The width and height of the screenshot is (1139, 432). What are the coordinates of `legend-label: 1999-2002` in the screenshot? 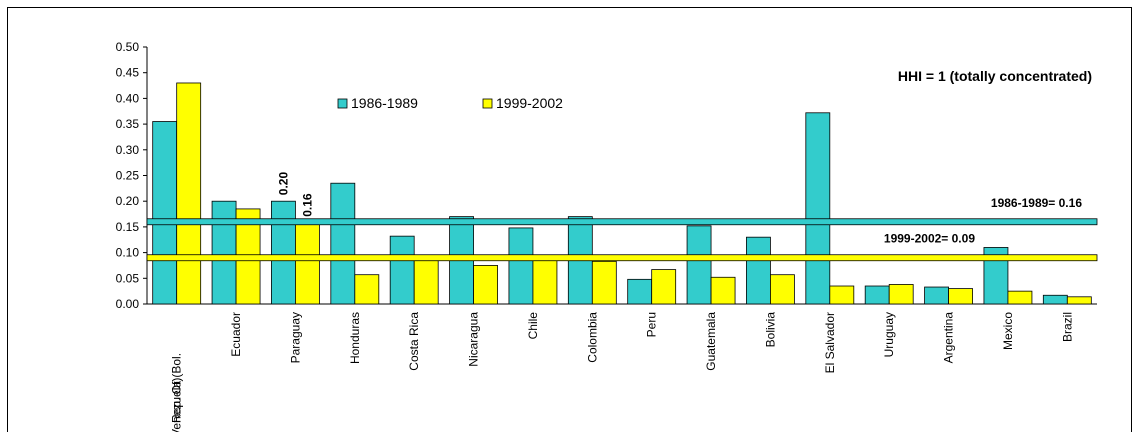 It's located at (529, 103).